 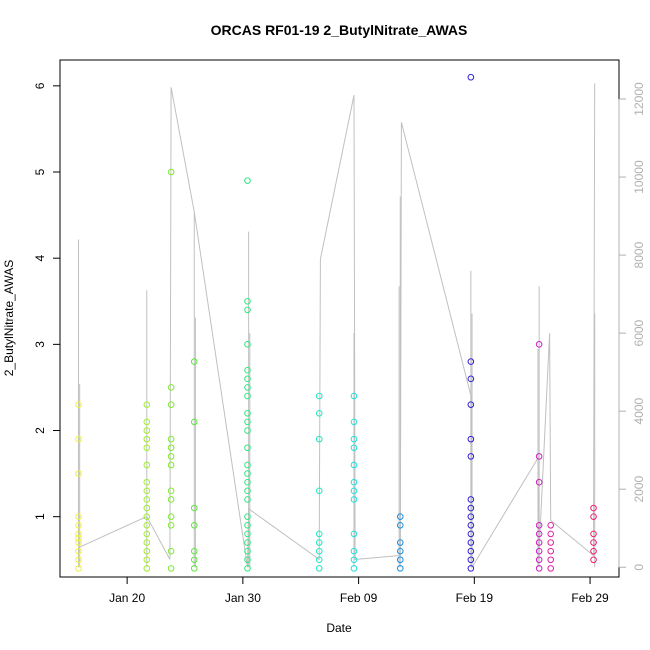 What do you see at coordinates (590, 598) in the screenshot?
I see `x-tick-label: Feb 29` at bounding box center [590, 598].